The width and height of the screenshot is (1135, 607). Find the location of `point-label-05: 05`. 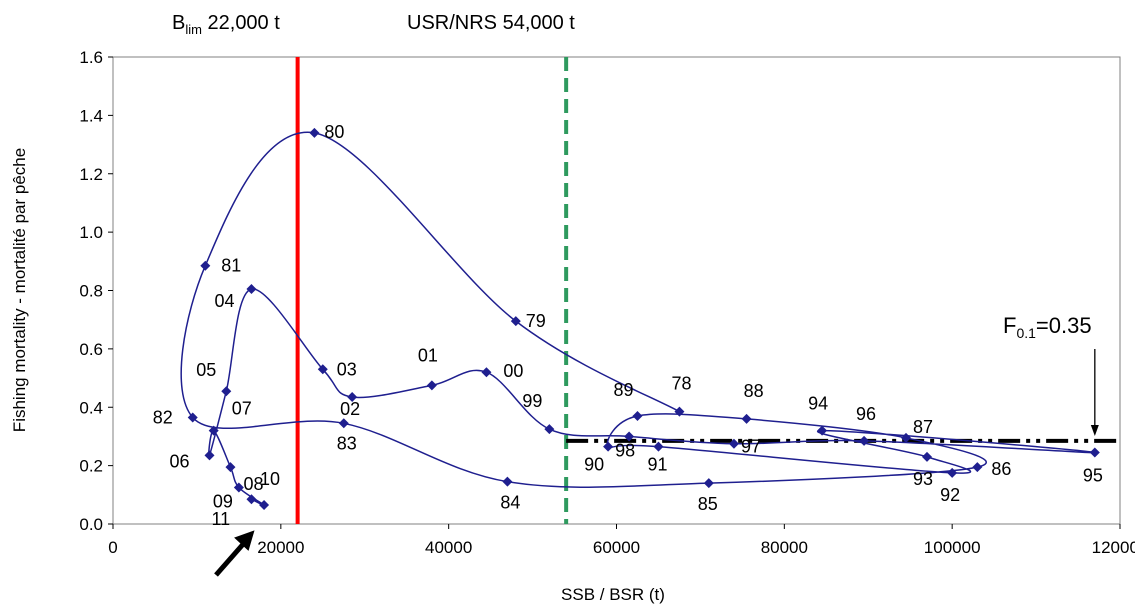

point-label-05: 05 is located at coordinates (206, 370).